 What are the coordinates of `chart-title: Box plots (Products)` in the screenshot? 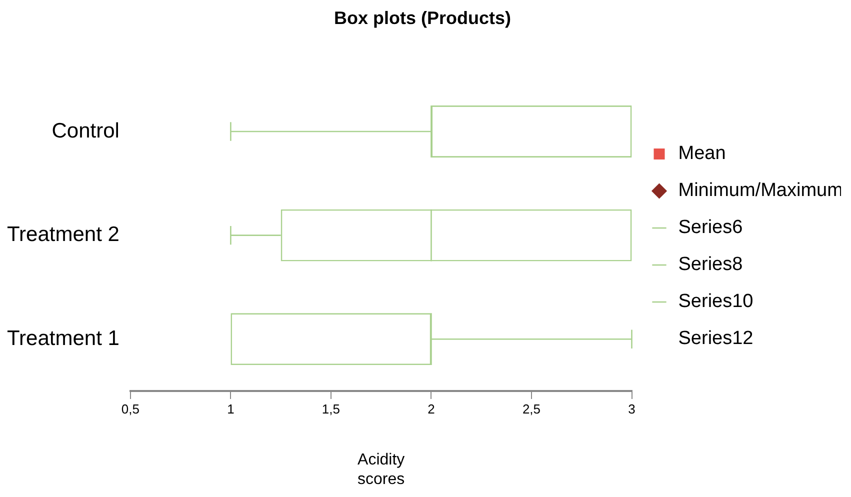 It's located at (423, 18).